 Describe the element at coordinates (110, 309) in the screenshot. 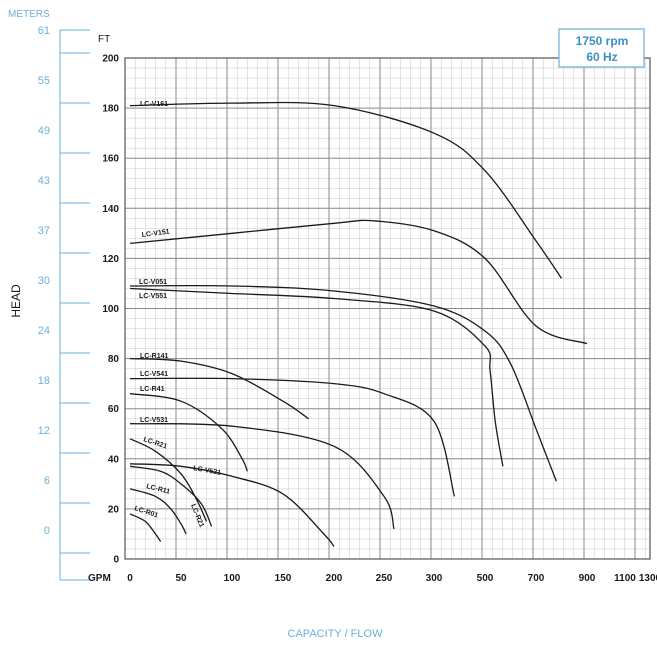

I see `ft-tick-label: 100` at that location.